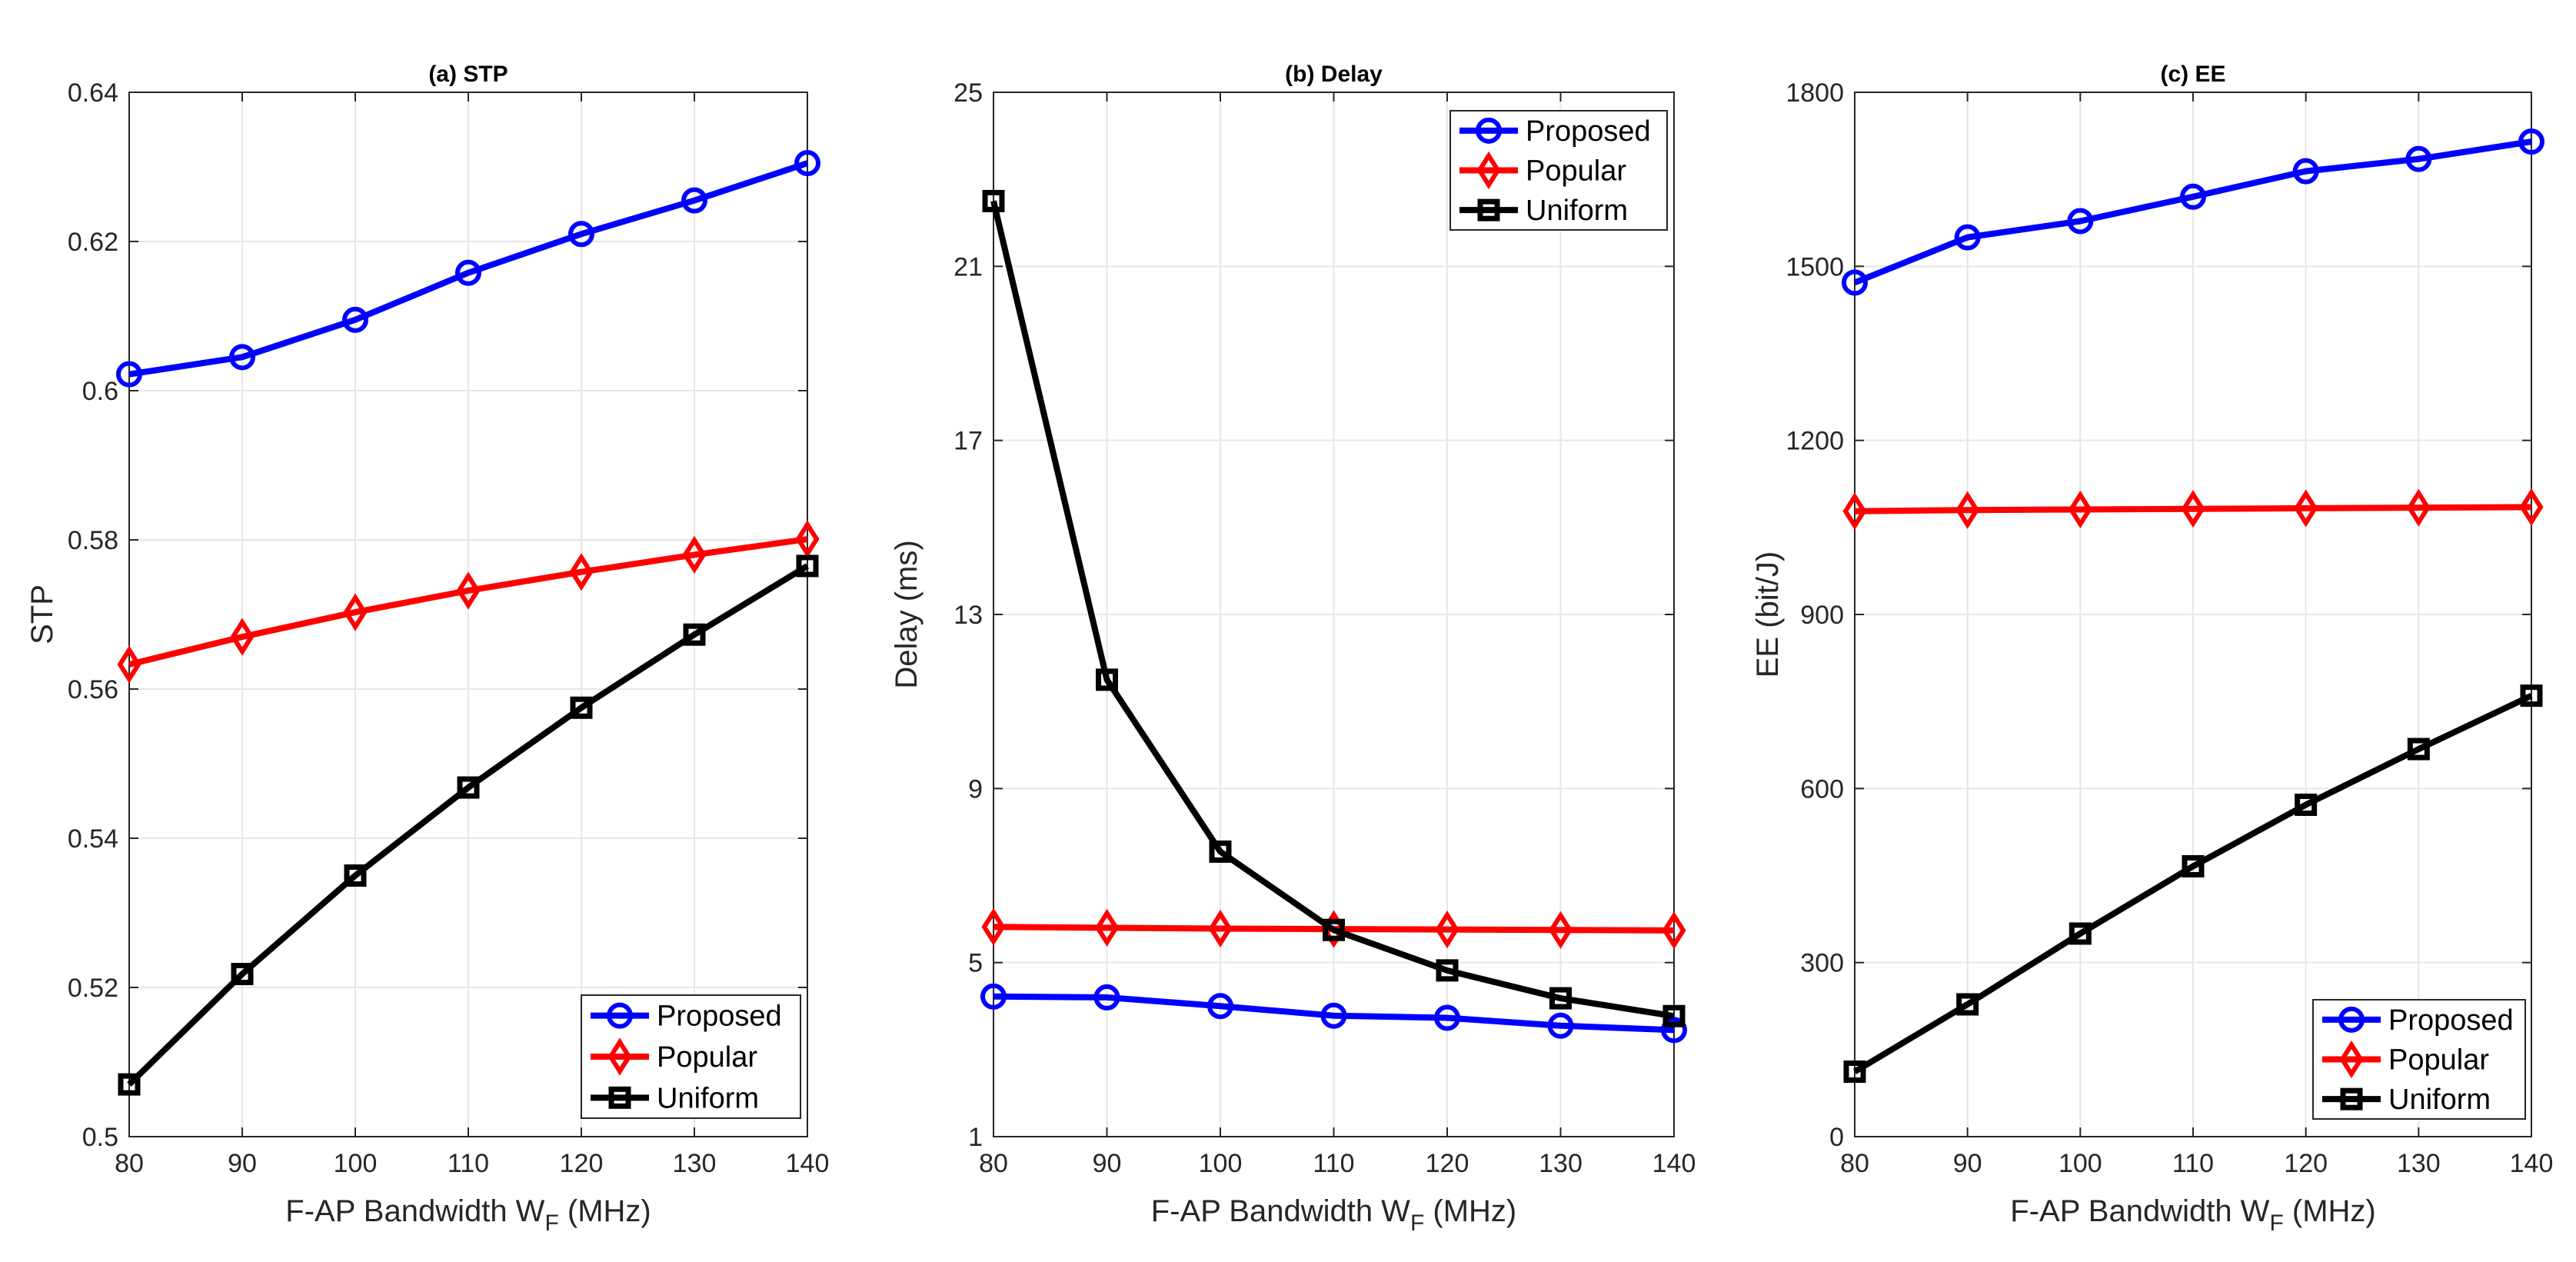  What do you see at coordinates (93, 242) in the screenshot?
I see `y-tick-label: 0.62` at bounding box center [93, 242].